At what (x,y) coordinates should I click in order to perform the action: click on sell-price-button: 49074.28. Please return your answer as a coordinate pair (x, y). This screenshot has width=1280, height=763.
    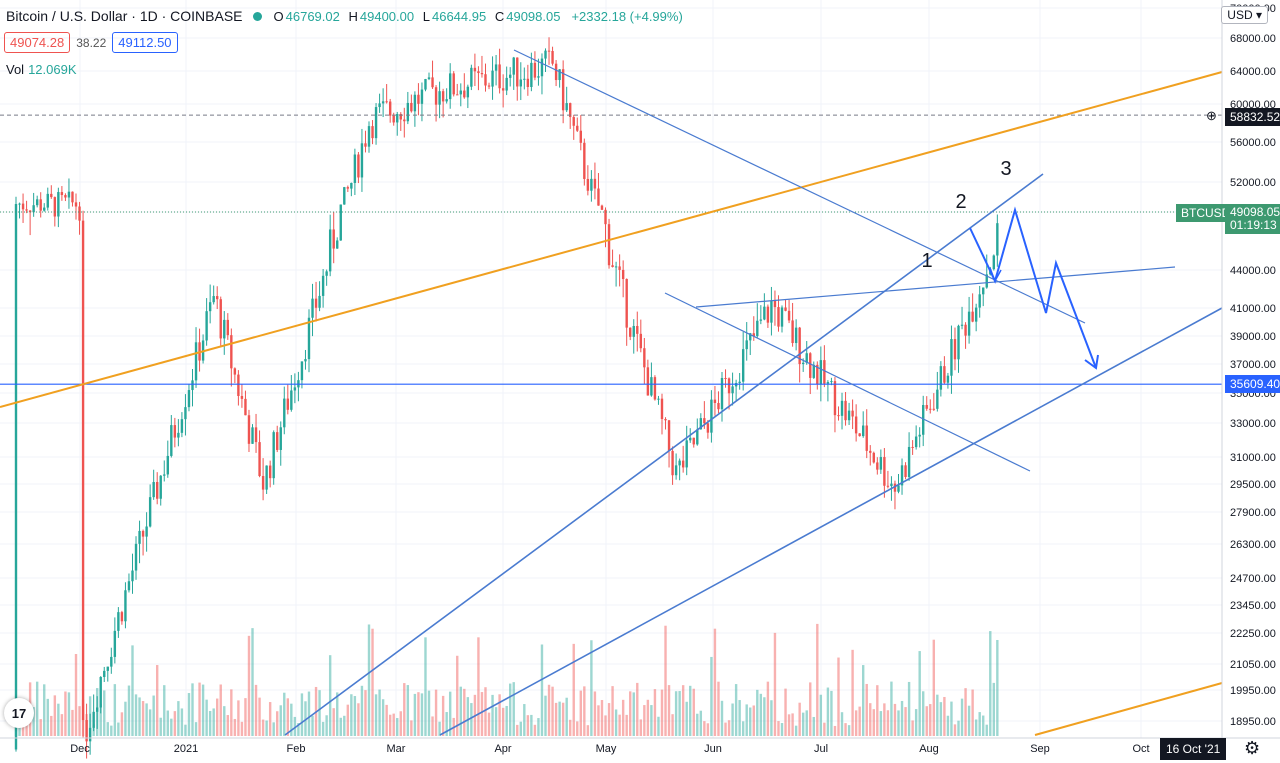
    Looking at the image, I should click on (37, 42).